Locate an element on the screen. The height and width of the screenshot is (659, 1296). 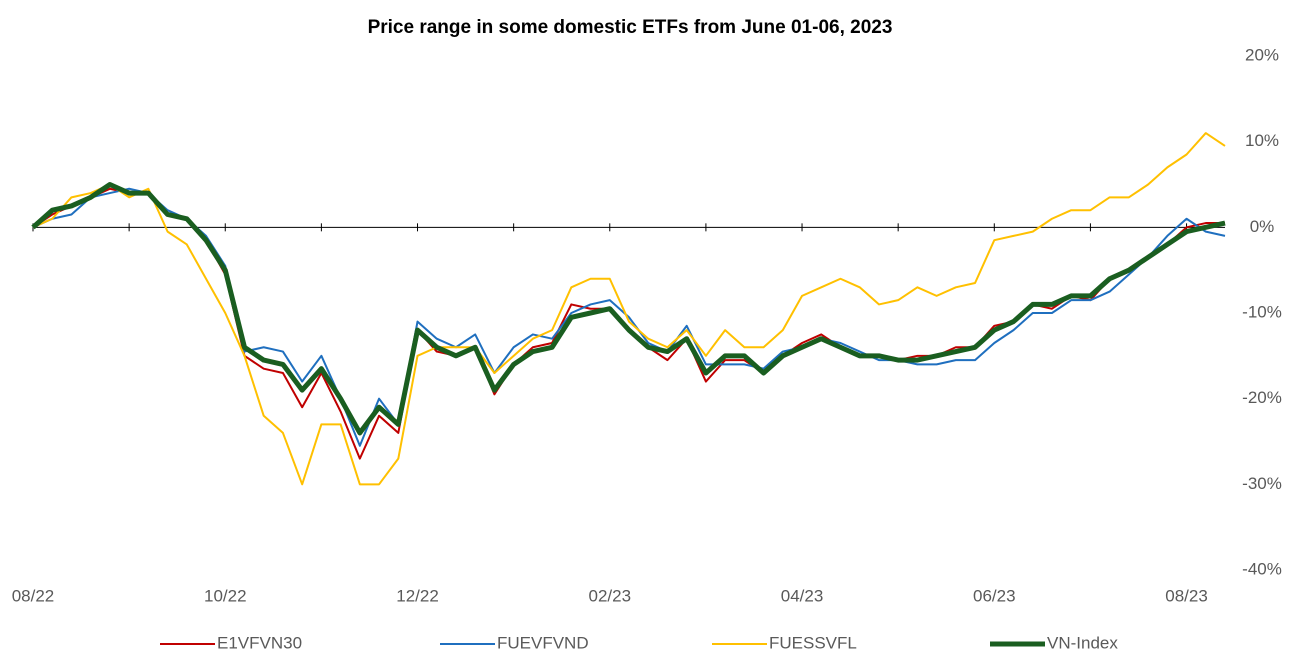
legend-label: VN-Index is located at coordinates (1082, 642).